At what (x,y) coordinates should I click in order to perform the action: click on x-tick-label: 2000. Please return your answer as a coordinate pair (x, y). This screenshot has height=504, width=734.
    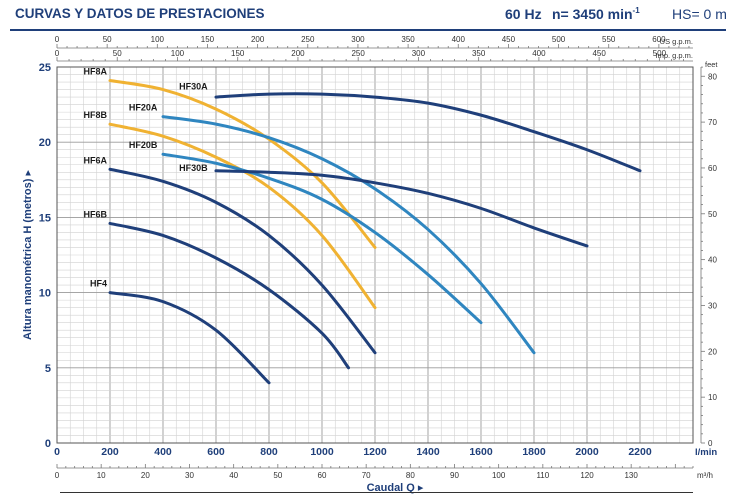
    Looking at the image, I should click on (587, 452).